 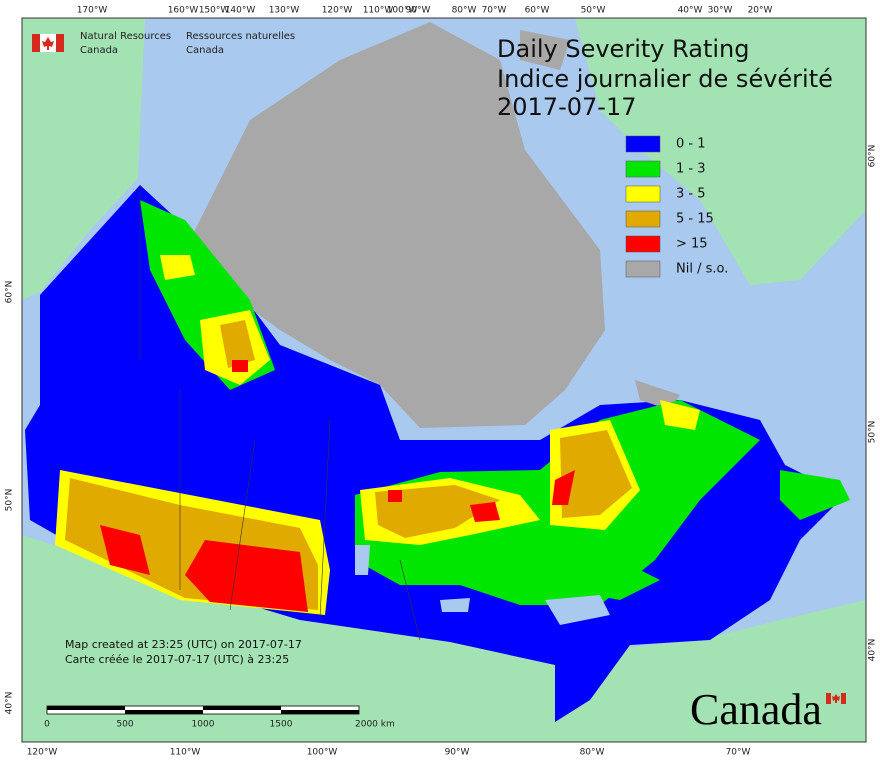 I want to click on top-longitude: 20°W, so click(x=760, y=11).